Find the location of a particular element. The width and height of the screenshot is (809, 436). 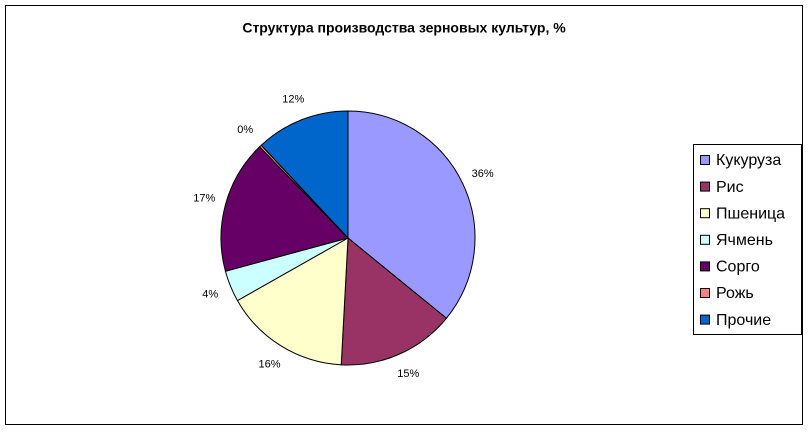

legend-label: Кукуруза is located at coordinates (748, 160).